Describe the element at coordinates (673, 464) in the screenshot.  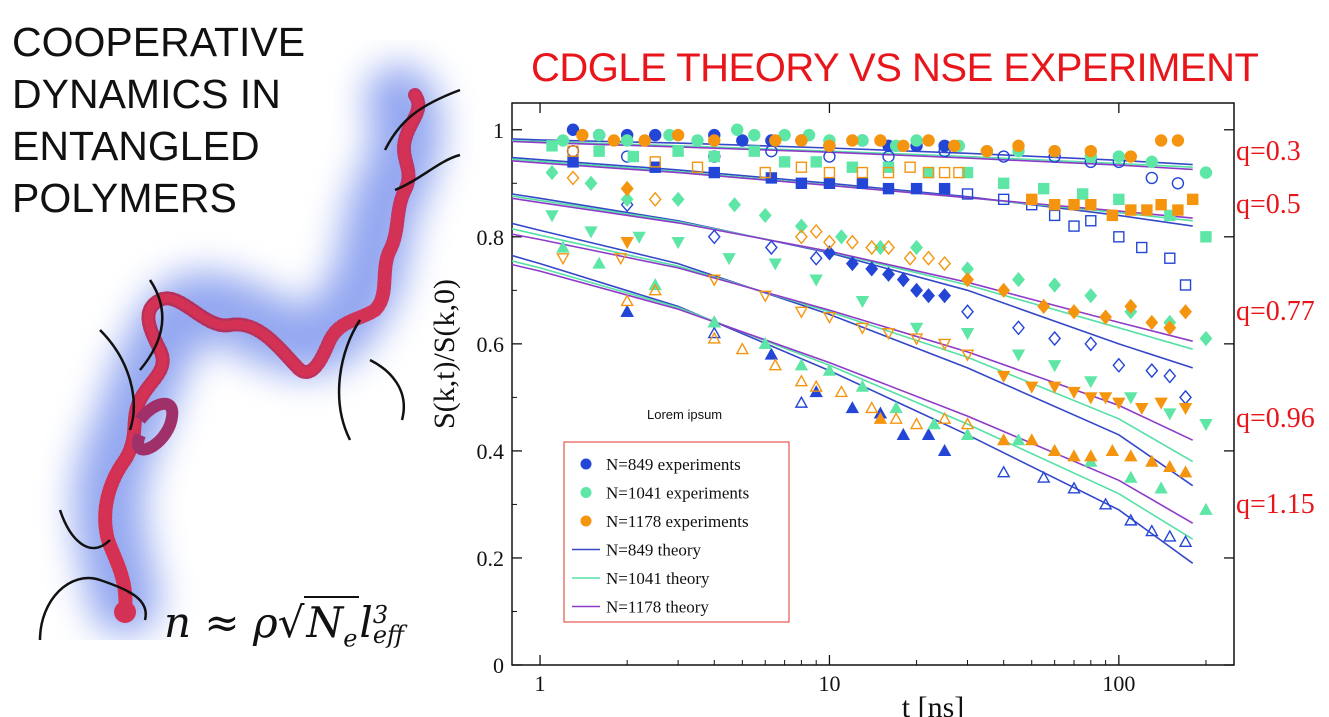
I see `legend-label: N=849 experiments` at that location.